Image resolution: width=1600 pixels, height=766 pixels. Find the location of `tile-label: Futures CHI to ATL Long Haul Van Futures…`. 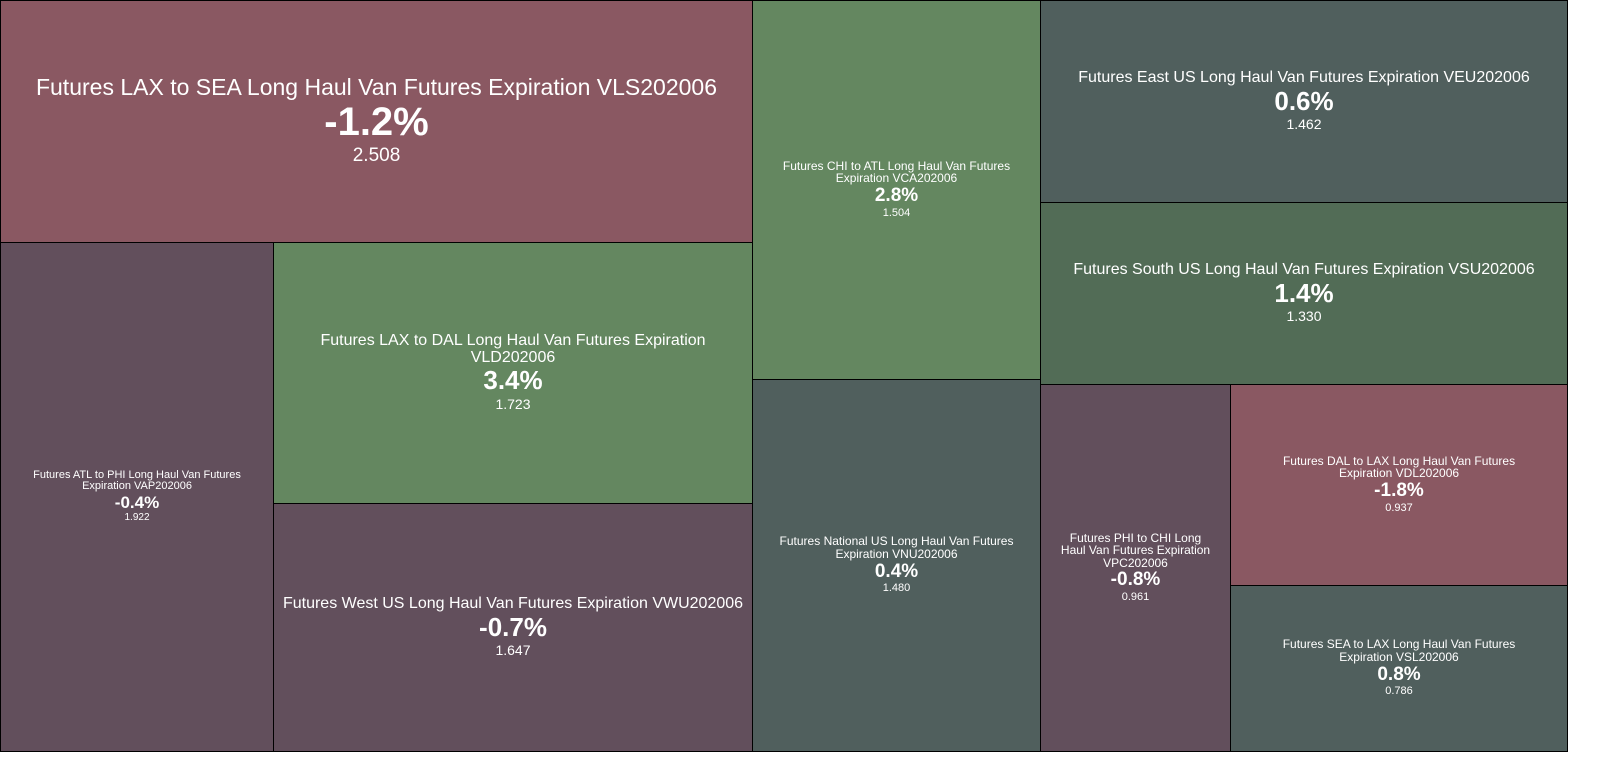

tile-label: Futures CHI to ATL Long Haul Van Futures… is located at coordinates (896, 172).